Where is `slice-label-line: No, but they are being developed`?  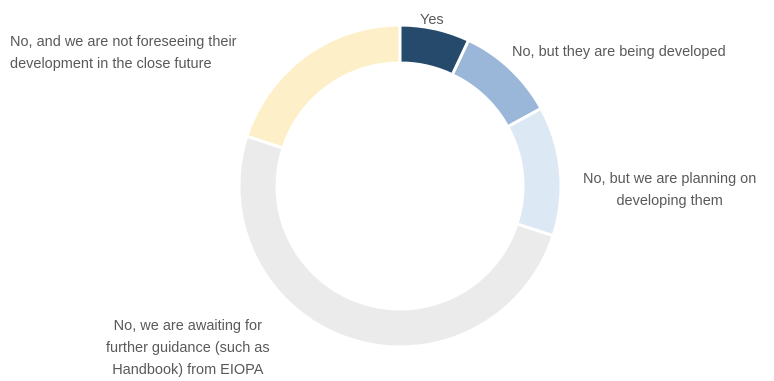 slice-label-line: No, but they are being developed is located at coordinates (619, 52).